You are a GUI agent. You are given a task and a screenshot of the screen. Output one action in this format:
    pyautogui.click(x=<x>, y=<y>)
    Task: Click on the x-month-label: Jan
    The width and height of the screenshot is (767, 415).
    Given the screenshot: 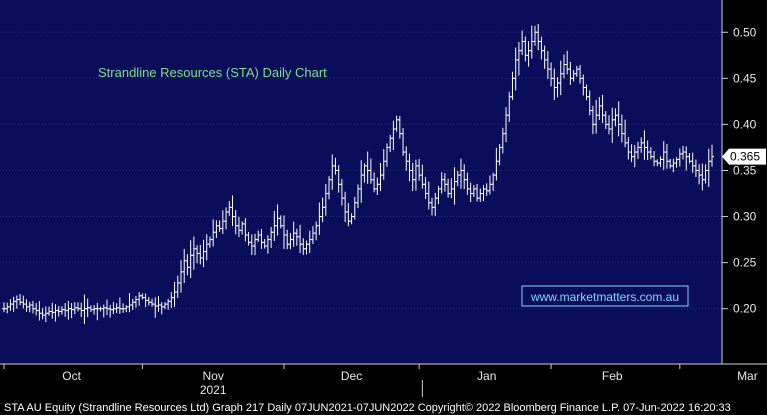 What is the action you would take?
    pyautogui.click(x=486, y=376)
    